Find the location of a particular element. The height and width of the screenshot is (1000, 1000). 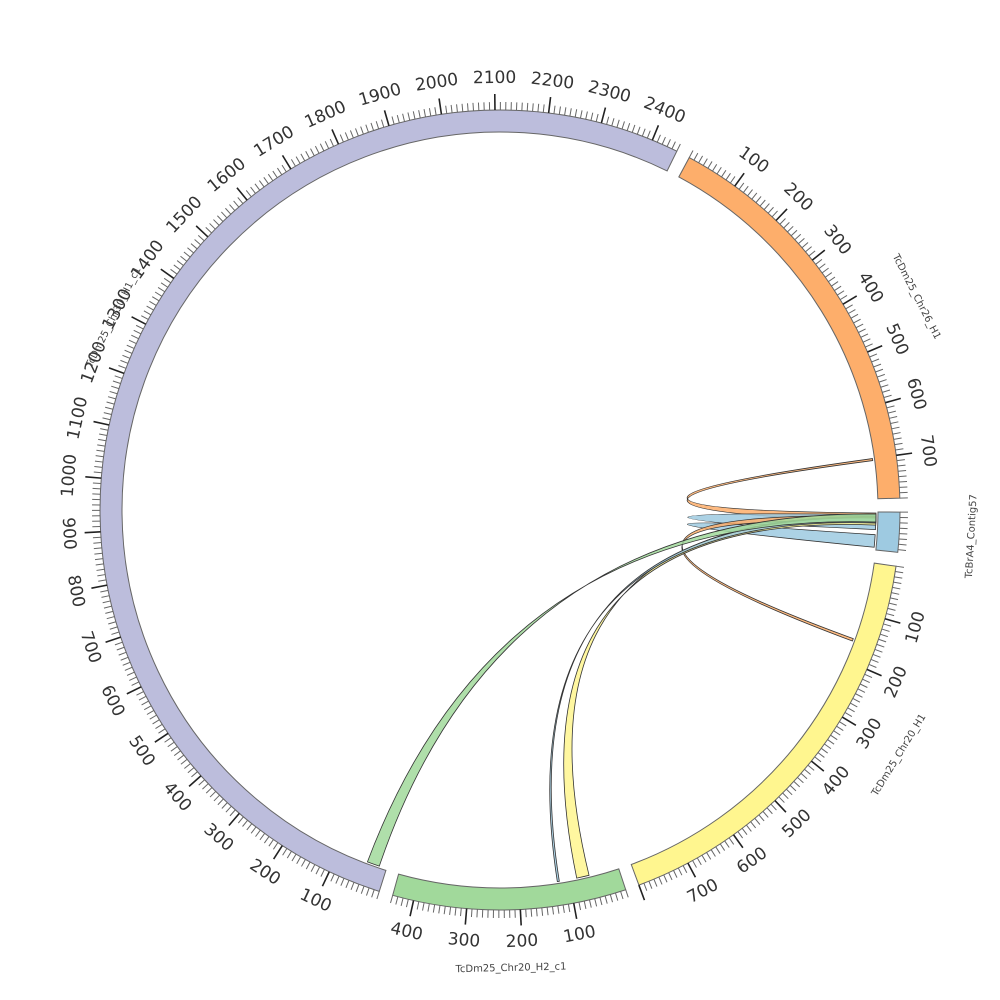

tick-label: 700 is located at coordinates (703, 891).